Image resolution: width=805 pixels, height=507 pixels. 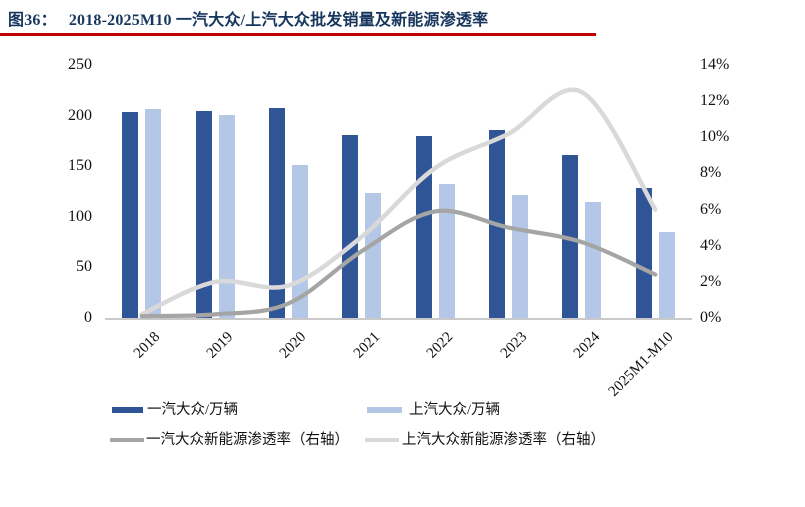 I want to click on y-axis-right-tick: 10%, so click(x=715, y=137).